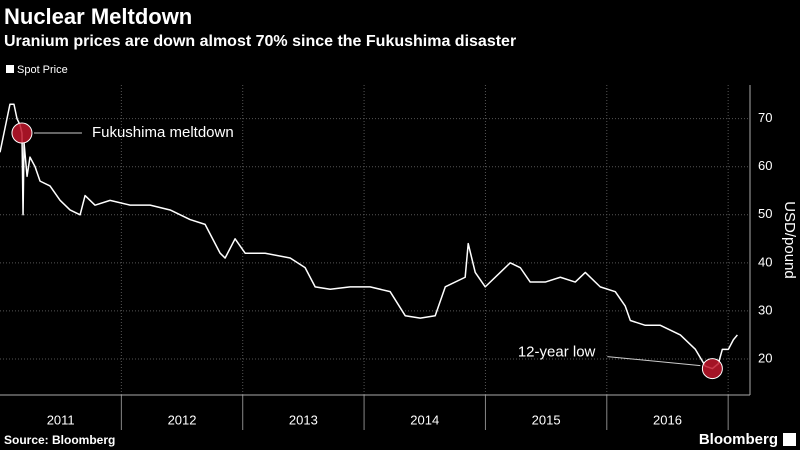 Image resolution: width=800 pixels, height=450 pixels. I want to click on x-tick-label: 2011, so click(61, 419).